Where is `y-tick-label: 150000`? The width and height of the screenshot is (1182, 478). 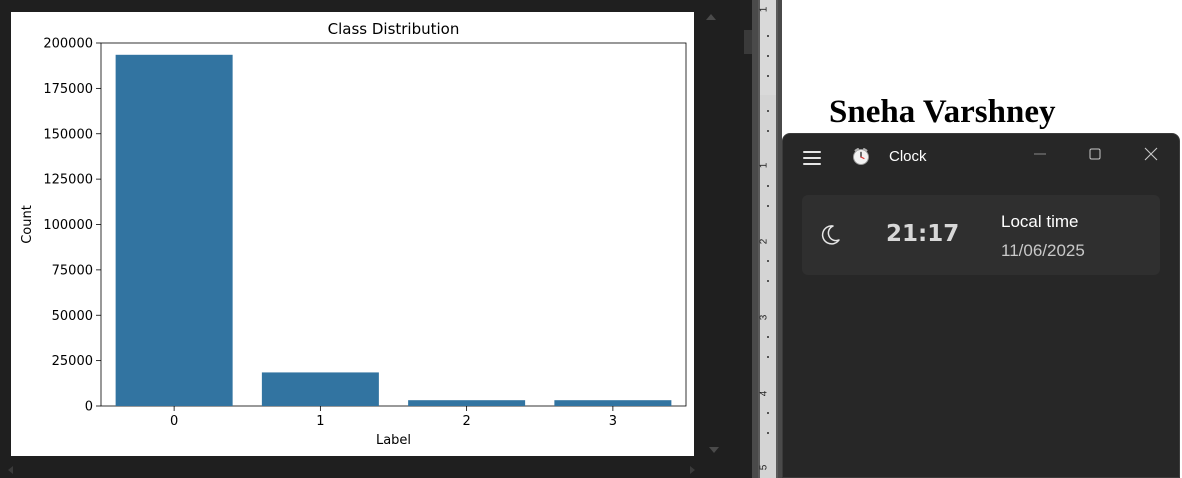 y-tick-label: 150000 is located at coordinates (68, 134).